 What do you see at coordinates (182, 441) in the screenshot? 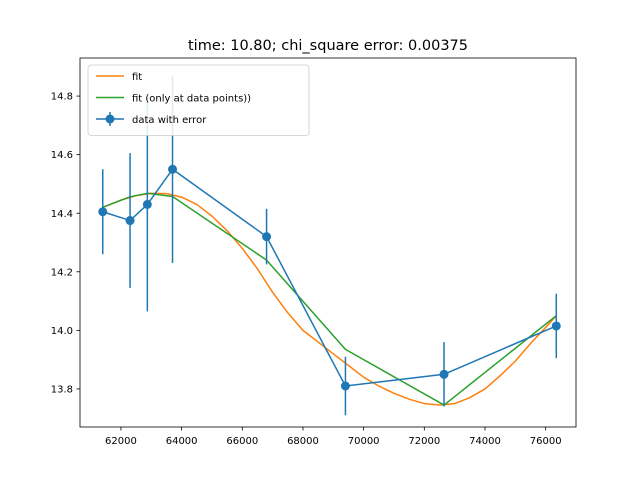
I see `x-tick-label: 64000` at bounding box center [182, 441].